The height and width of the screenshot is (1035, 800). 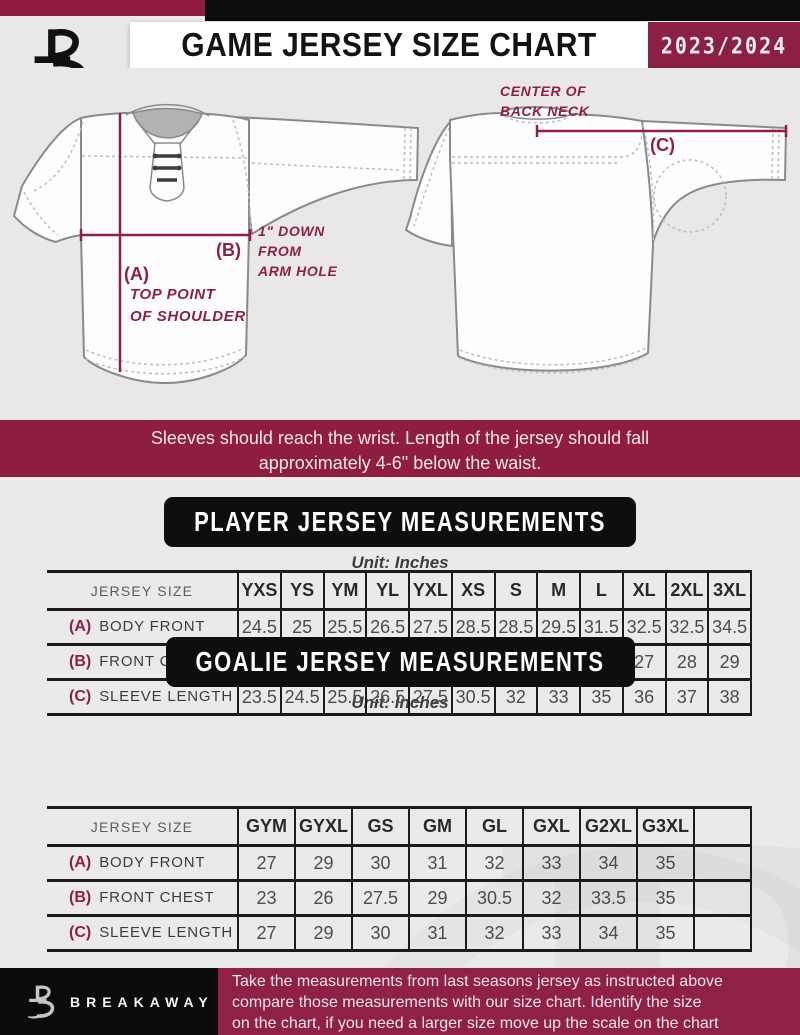 I want to click on lace-detail, so click(x=167, y=168).